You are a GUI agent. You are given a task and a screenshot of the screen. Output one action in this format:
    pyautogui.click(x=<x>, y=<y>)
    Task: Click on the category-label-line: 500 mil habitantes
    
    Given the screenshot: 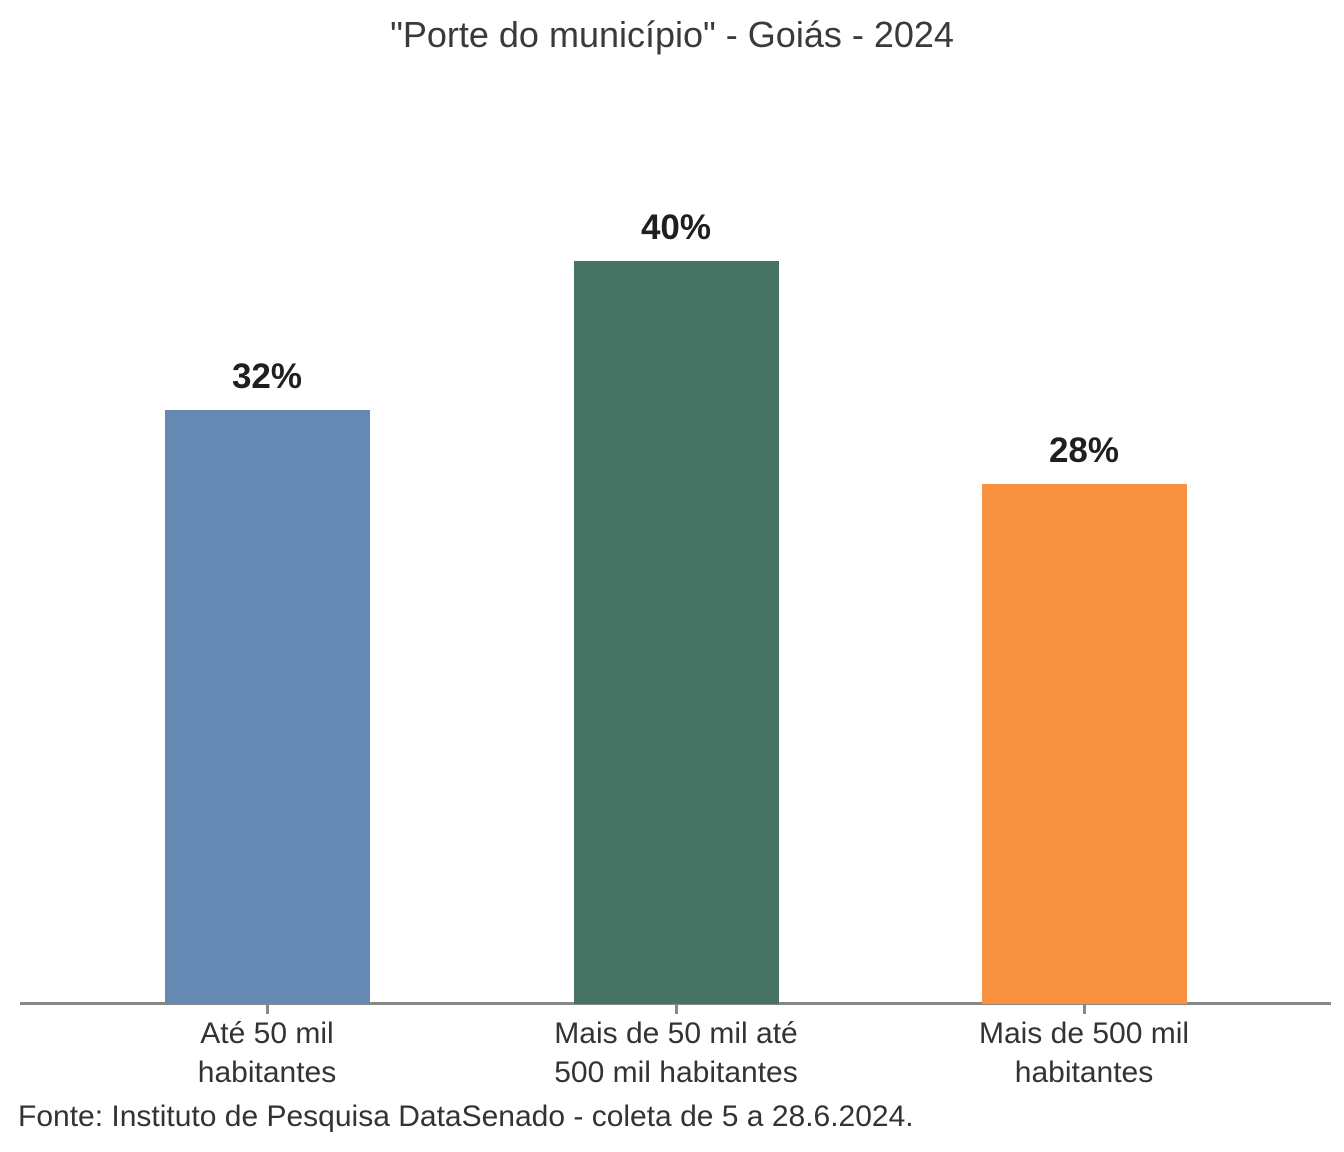 What is the action you would take?
    pyautogui.click(x=676, y=1072)
    